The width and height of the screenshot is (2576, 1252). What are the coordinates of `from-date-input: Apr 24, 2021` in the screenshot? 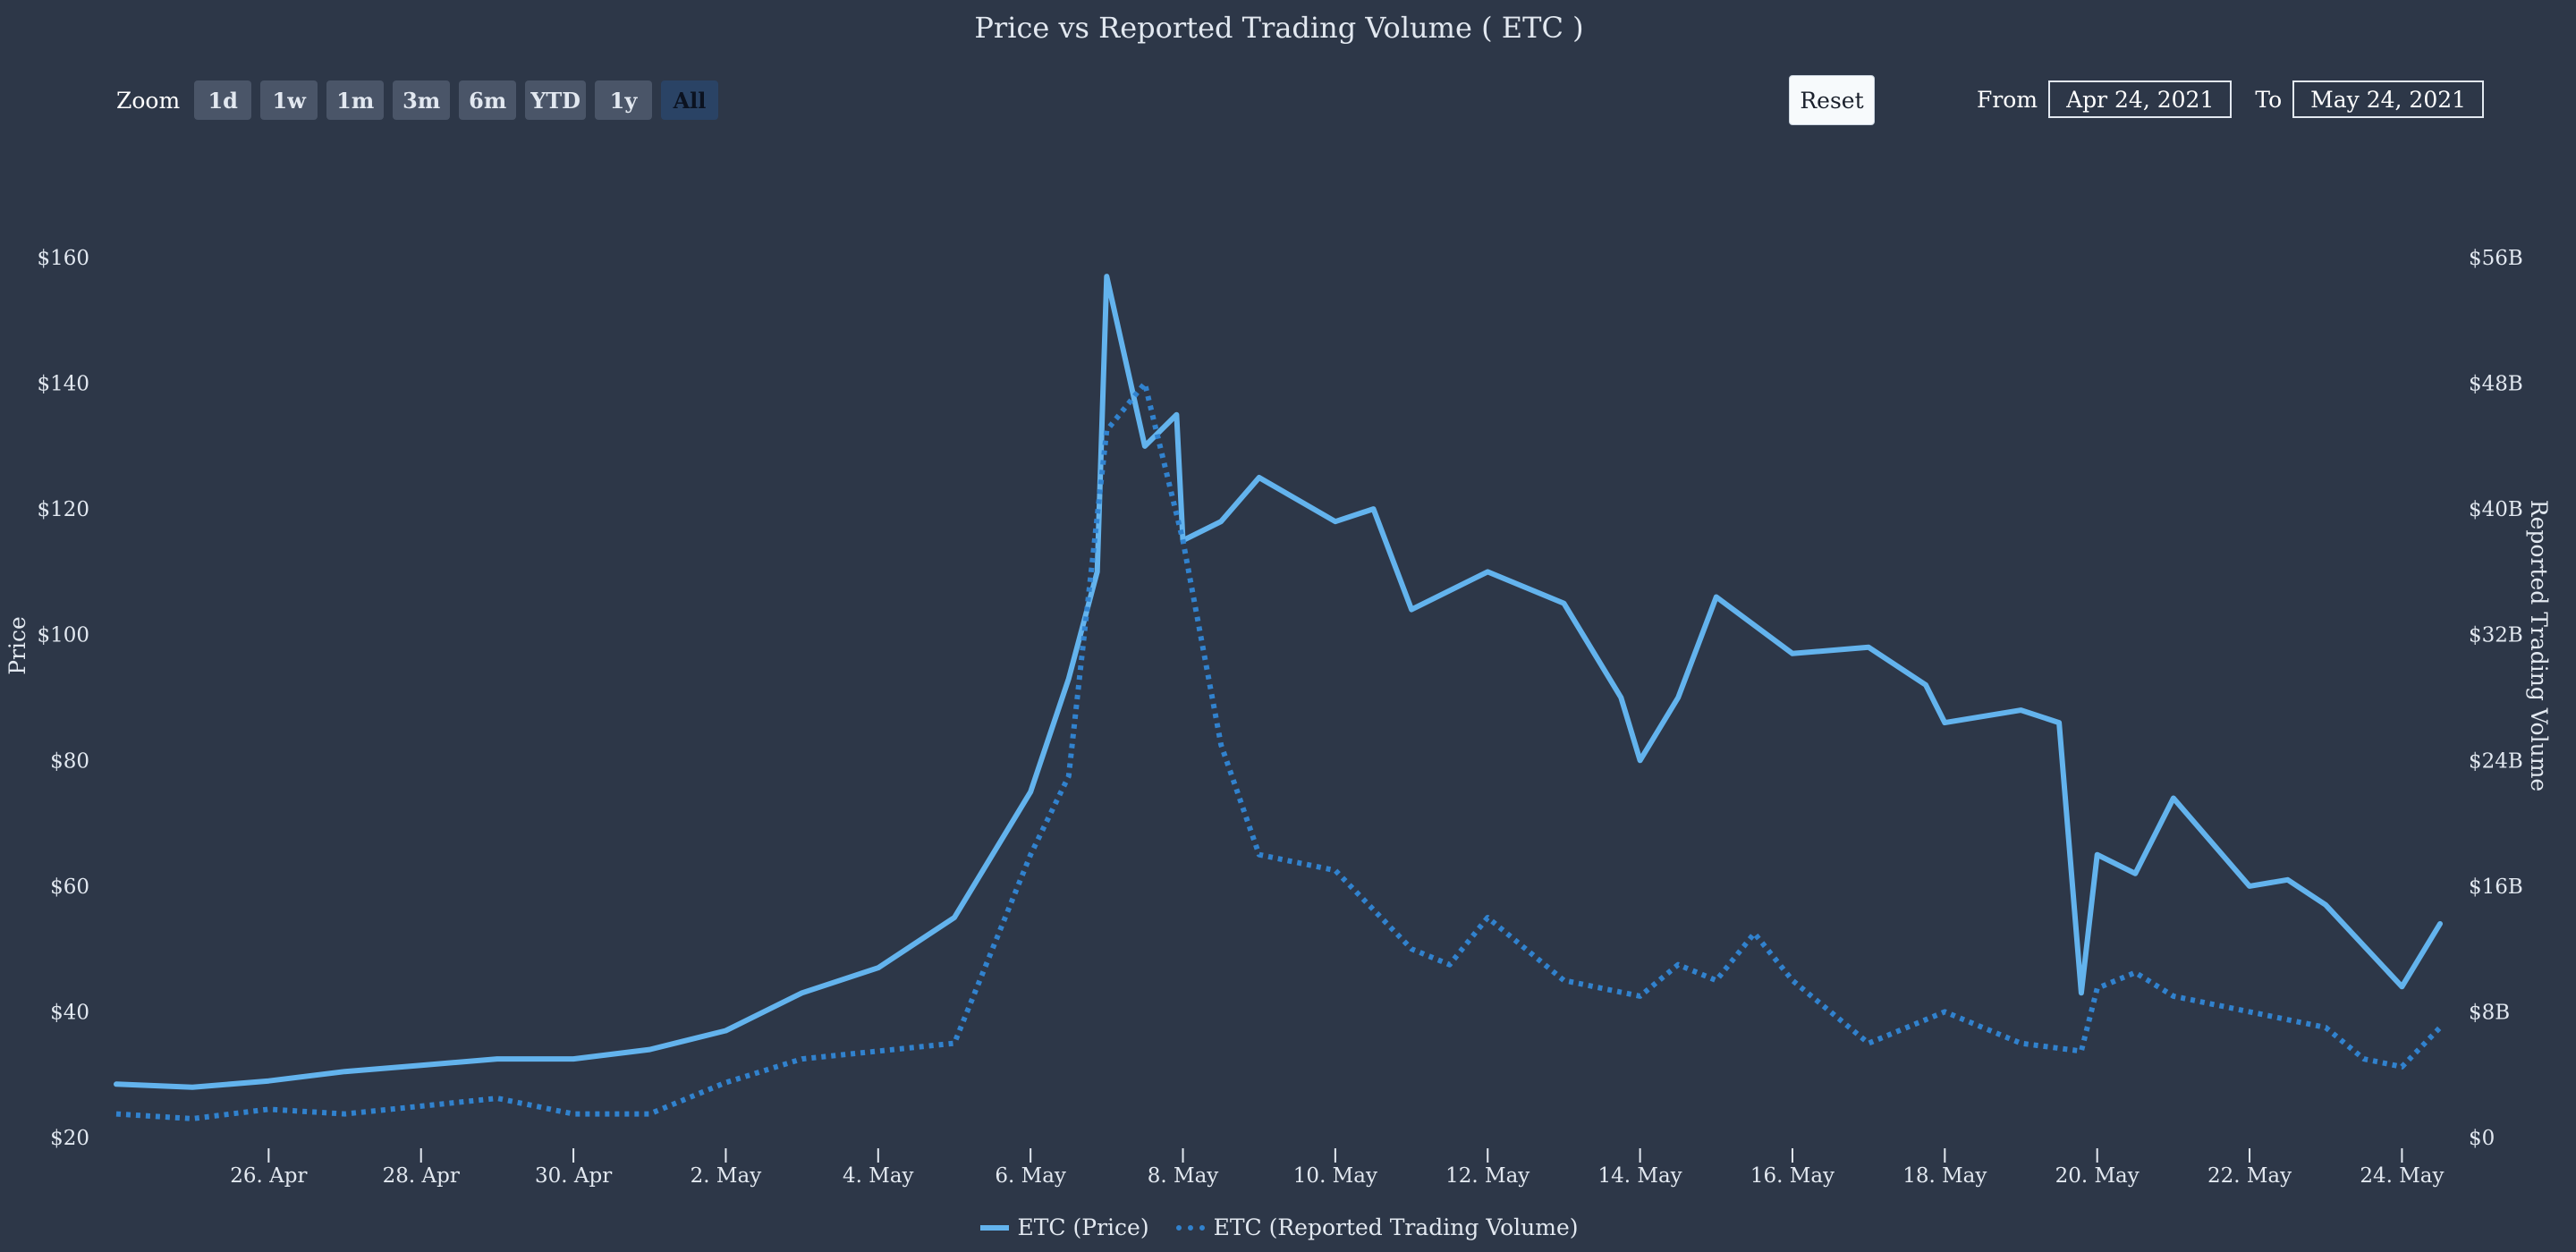 It's located at (2140, 99).